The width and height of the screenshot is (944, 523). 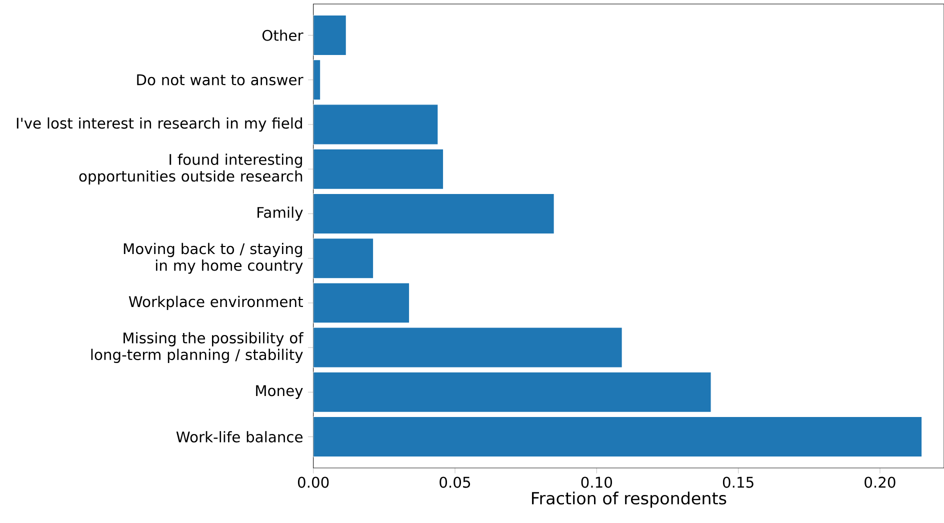 What do you see at coordinates (215, 303) in the screenshot?
I see `y-tick-label: Workplace environment` at bounding box center [215, 303].